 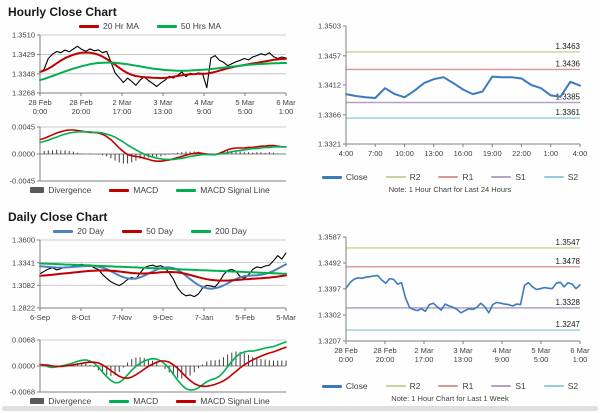 I want to click on svg-text: 5-Feb, so click(x=245, y=317).